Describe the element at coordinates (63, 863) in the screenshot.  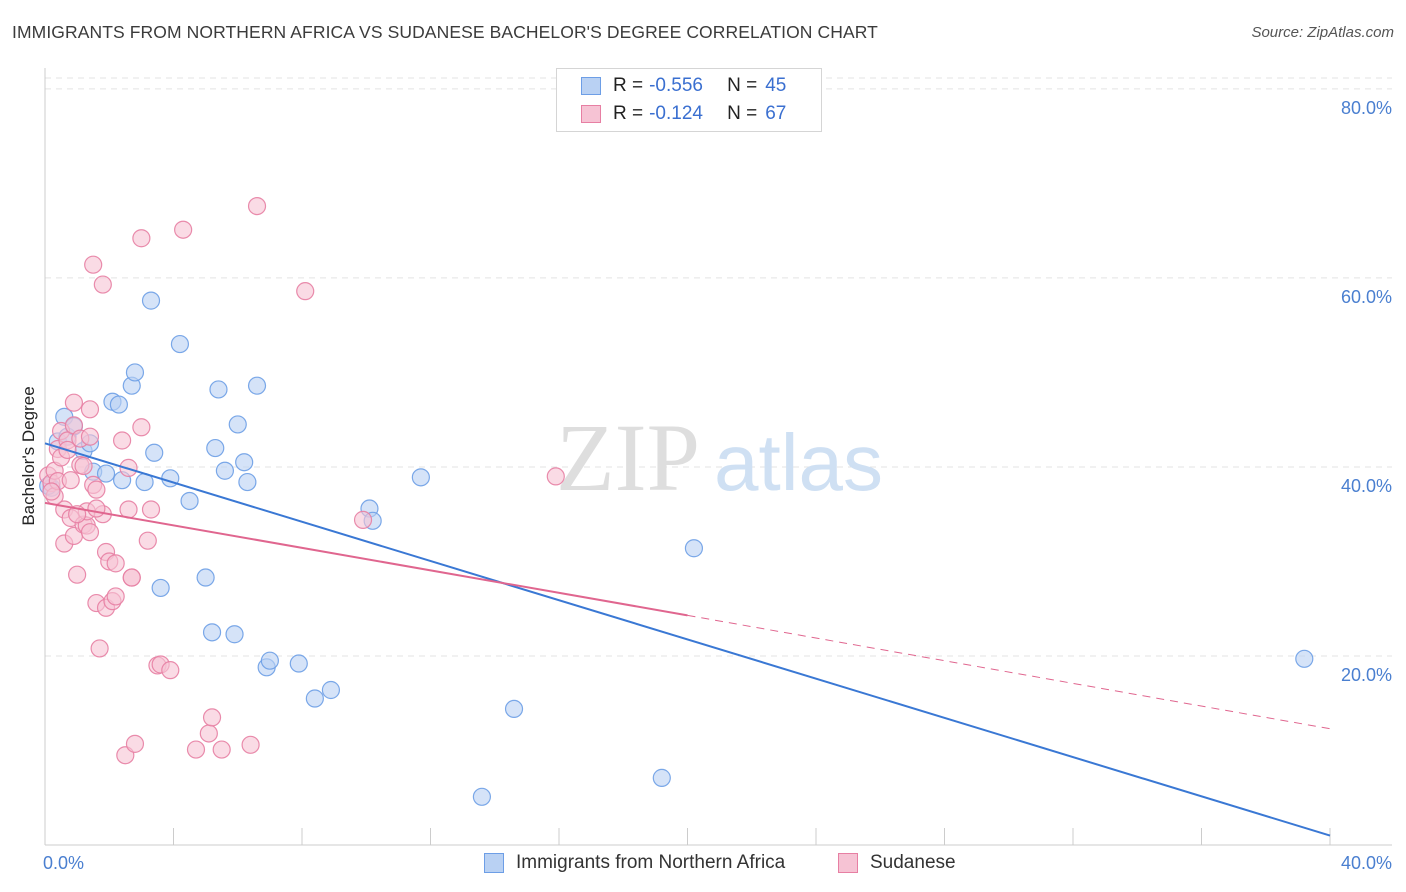
I see `x-tick-label: 0.0%` at that location.